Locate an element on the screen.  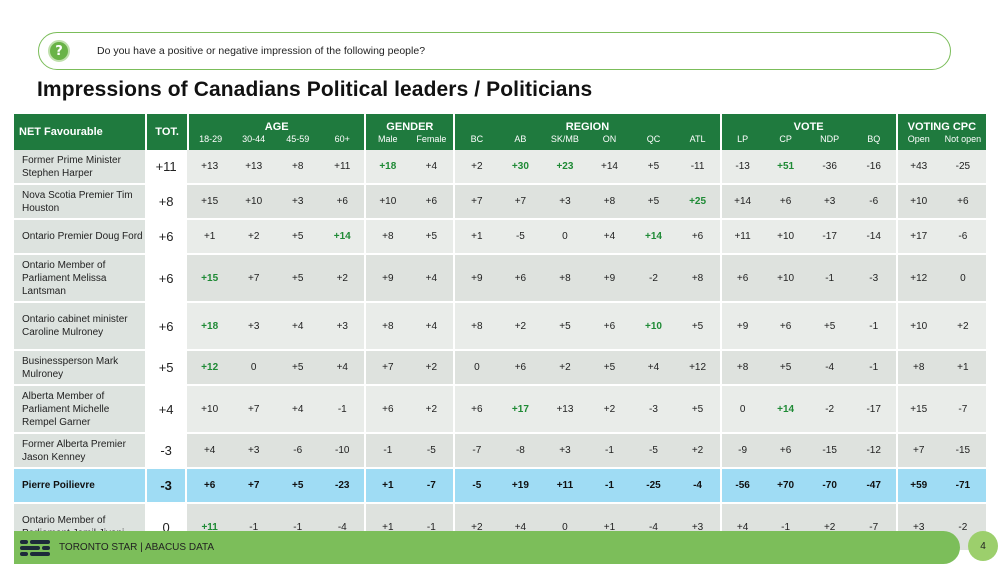
table-cell: -70 is located at coordinates (829, 486).